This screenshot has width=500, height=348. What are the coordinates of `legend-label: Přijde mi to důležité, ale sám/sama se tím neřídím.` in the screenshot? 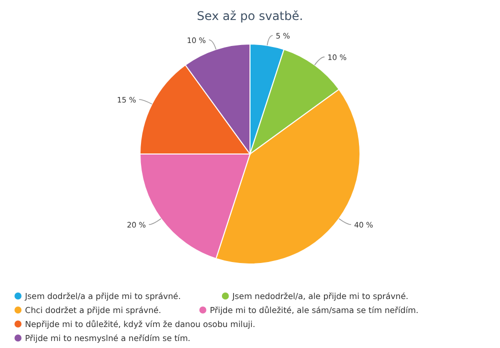 It's located at (314, 310).